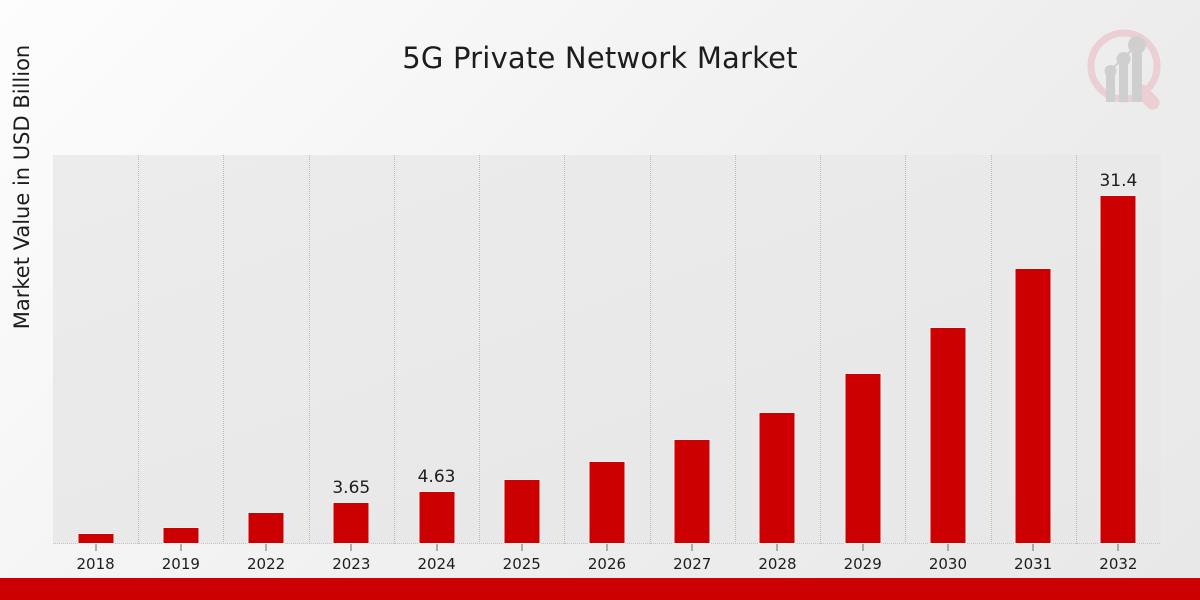  I want to click on x-axis-tick-label: 2019, so click(180, 564).